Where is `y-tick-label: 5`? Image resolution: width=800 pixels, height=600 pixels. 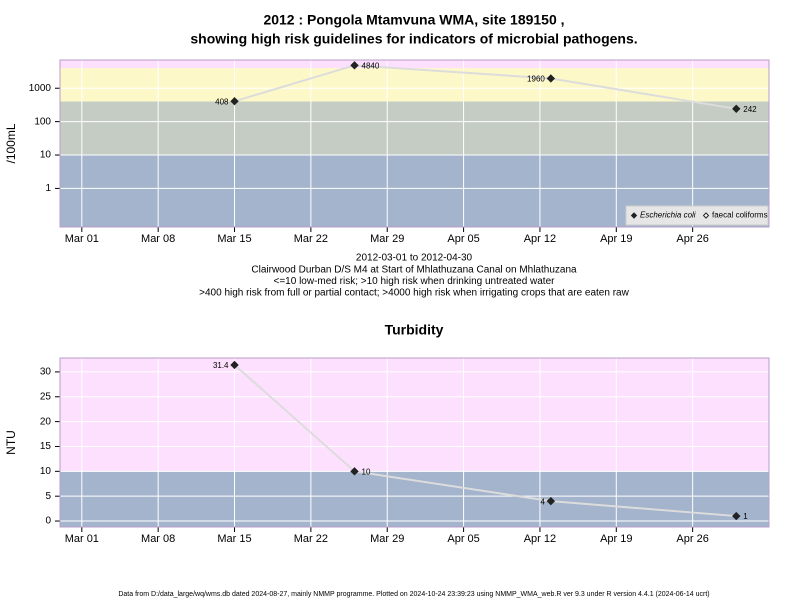 y-tick-label: 5 is located at coordinates (48, 496).